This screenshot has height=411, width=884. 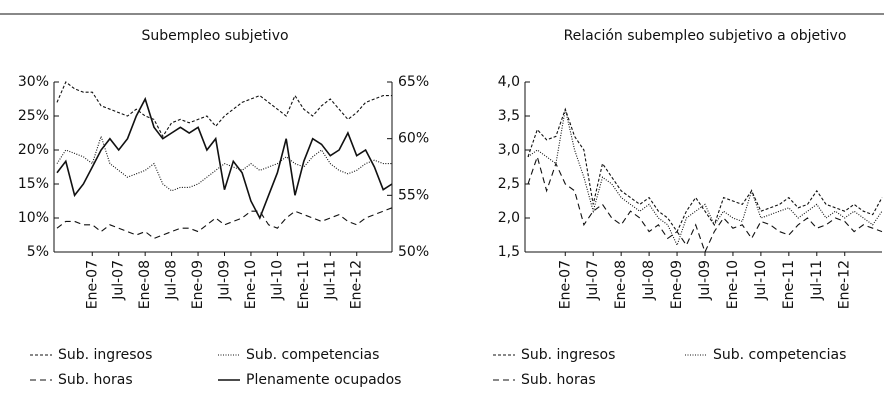 I want to click on y2-tick-label: 60%, so click(x=413, y=139).